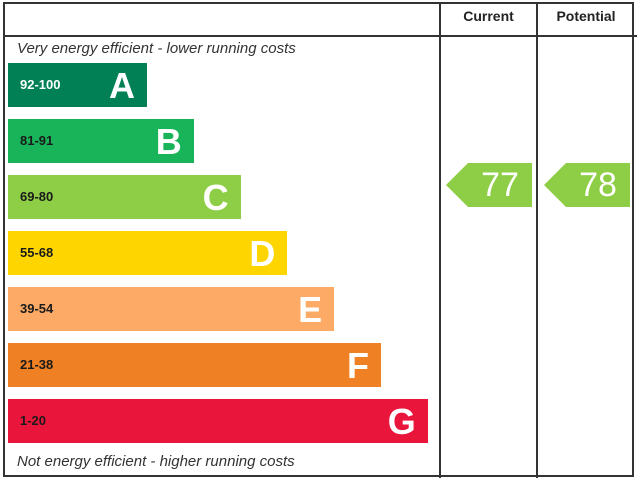 The height and width of the screenshot is (480, 640). I want to click on band-bar-c: 69-80 C, so click(124, 197).